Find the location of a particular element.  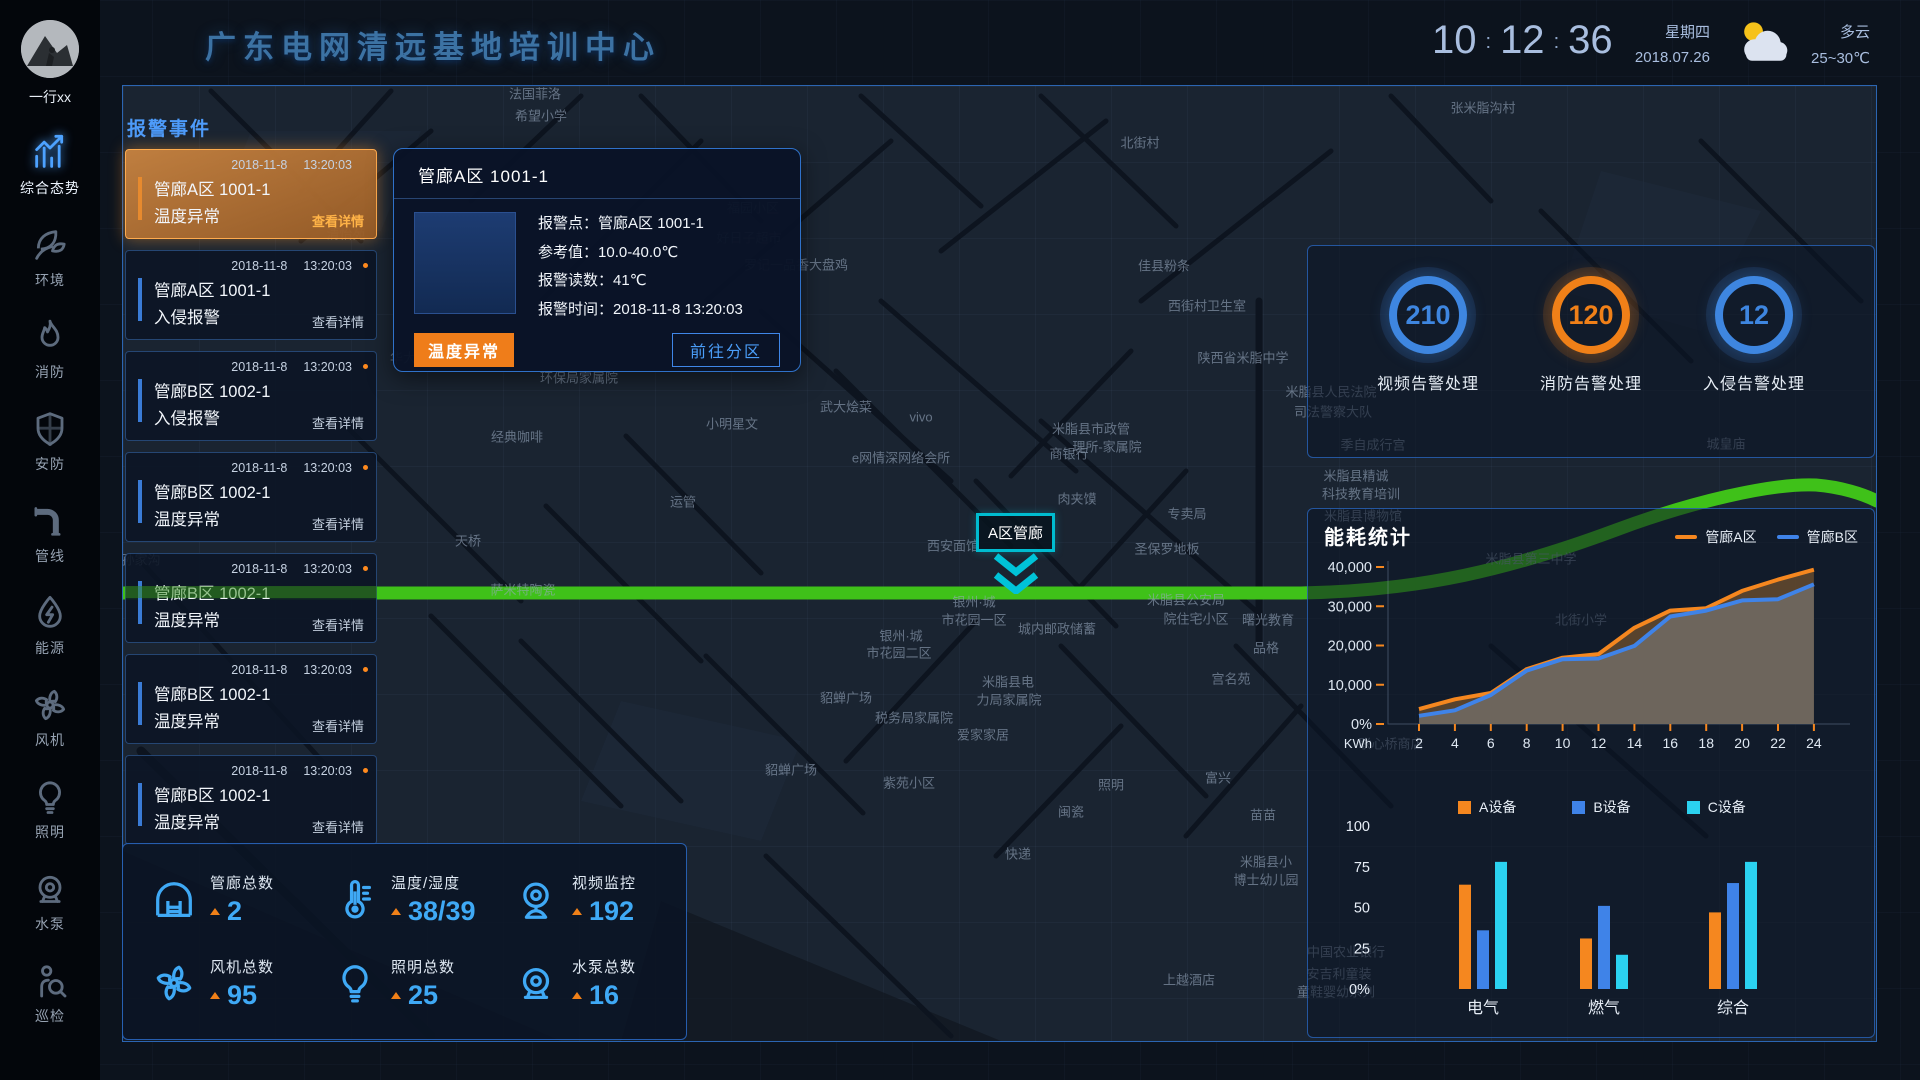

map-poi-label: 博士幼儿园 is located at coordinates (1266, 880).